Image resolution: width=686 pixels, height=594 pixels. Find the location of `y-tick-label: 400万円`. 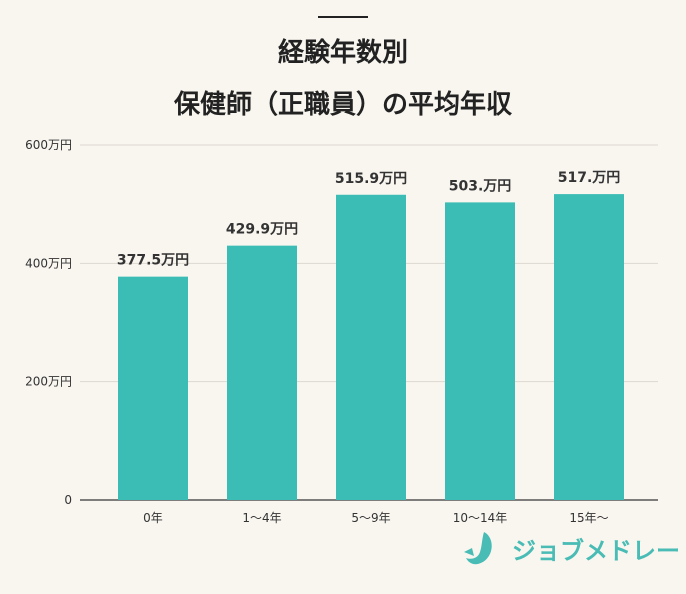

y-tick-label: 400万円 is located at coordinates (48, 263).